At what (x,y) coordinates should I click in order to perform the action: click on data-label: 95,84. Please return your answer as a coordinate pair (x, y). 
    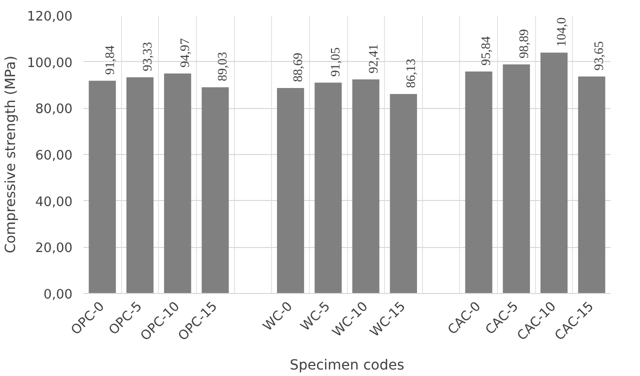
    Looking at the image, I should click on (486, 51).